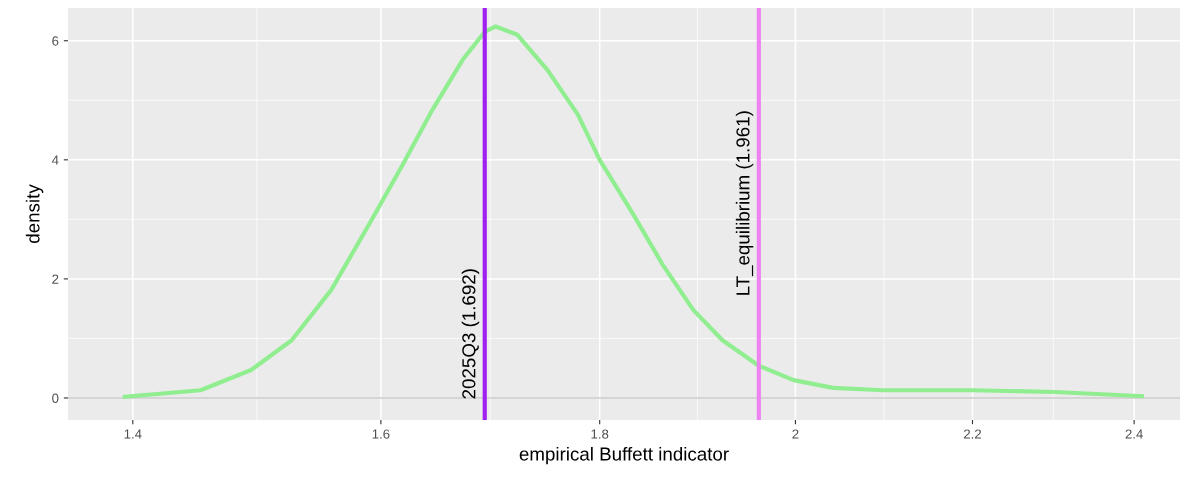 This screenshot has width=1184, height=489. I want to click on x-tick-label: 2, so click(795, 434).